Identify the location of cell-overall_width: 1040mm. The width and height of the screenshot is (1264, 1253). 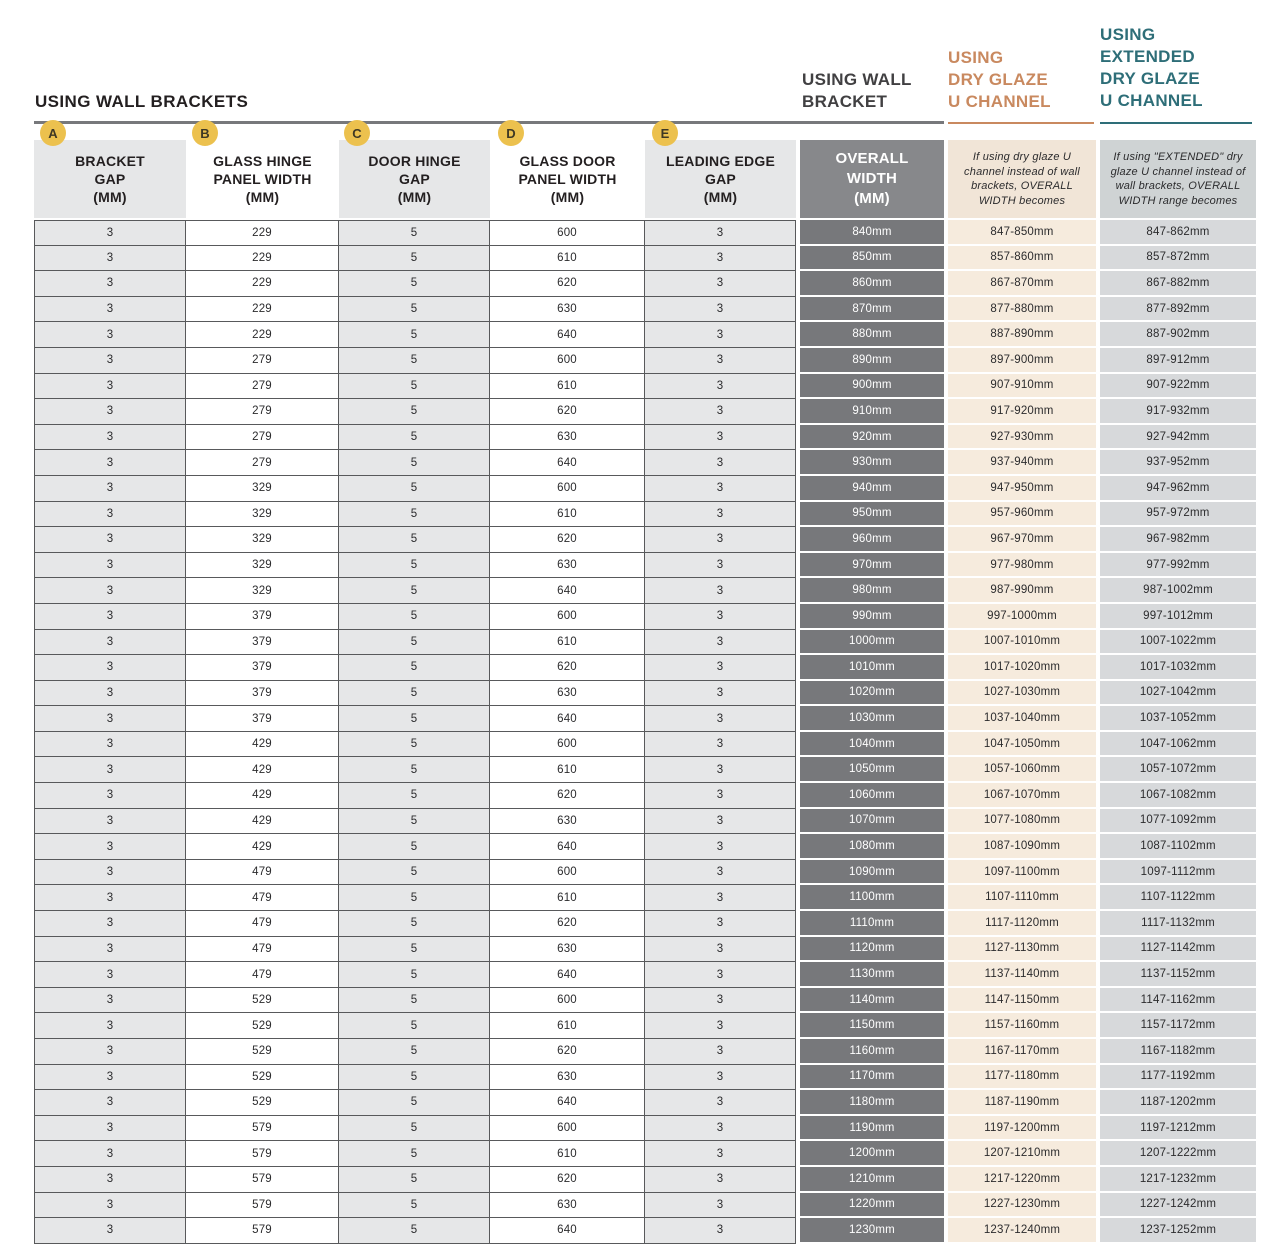
(872, 744).